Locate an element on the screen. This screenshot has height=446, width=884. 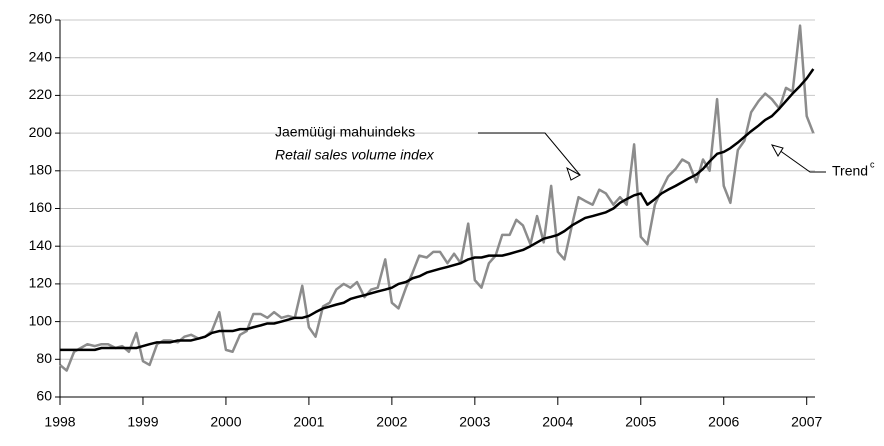
x-tick-label: 1999 is located at coordinates (142, 422).